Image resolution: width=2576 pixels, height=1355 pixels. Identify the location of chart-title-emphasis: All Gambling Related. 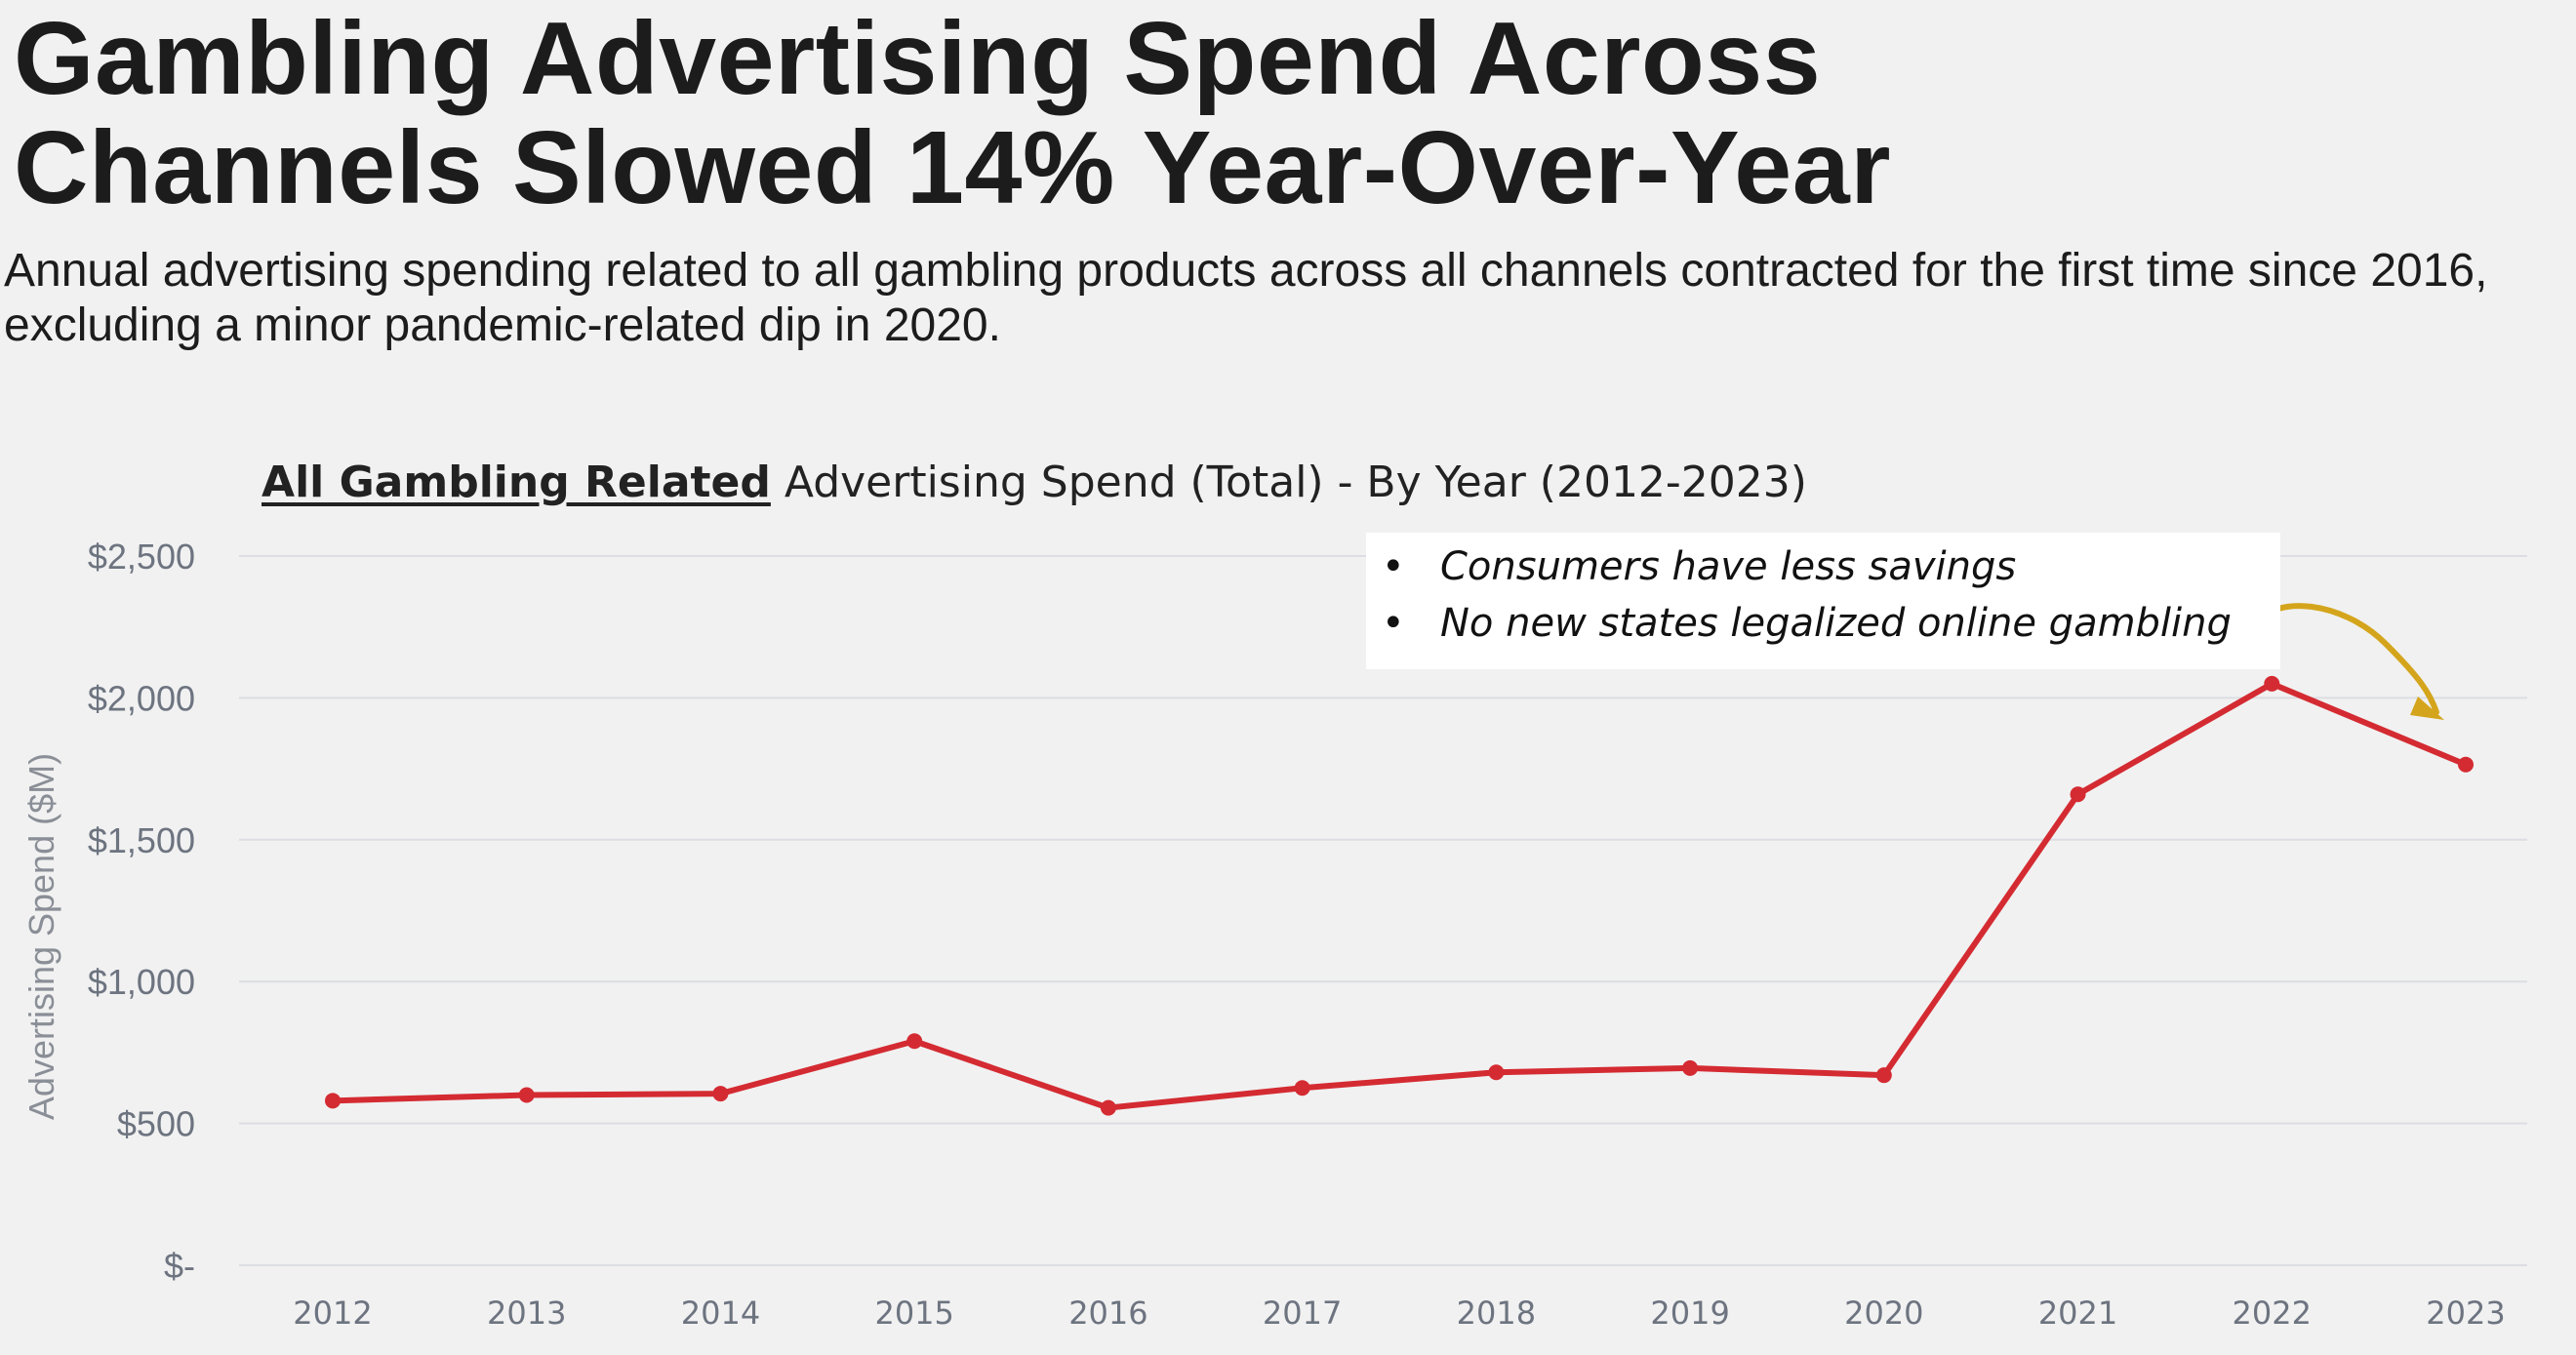
(516, 483).